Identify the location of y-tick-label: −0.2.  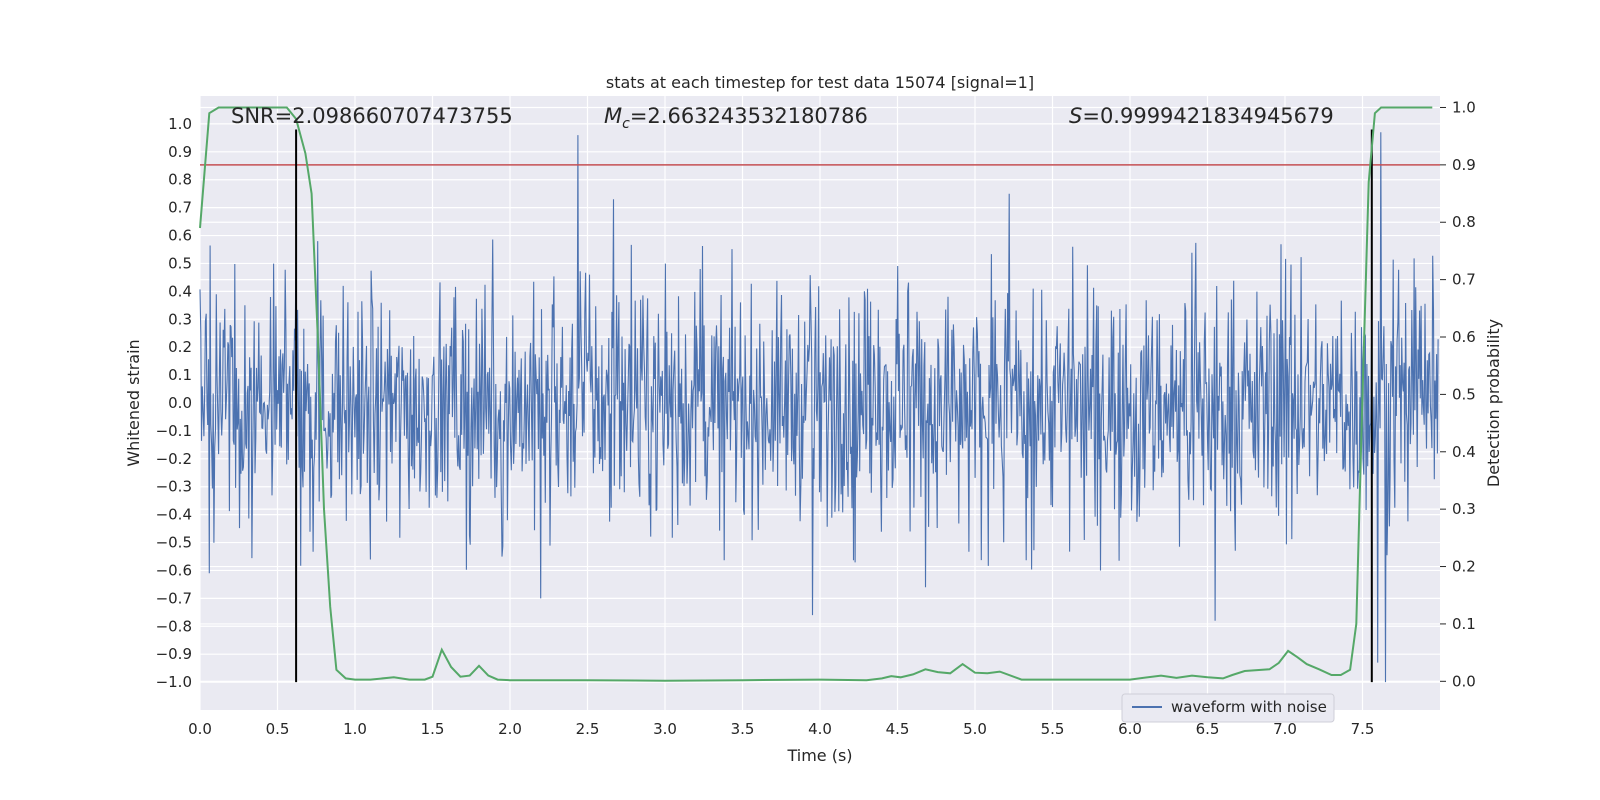
(174, 459).